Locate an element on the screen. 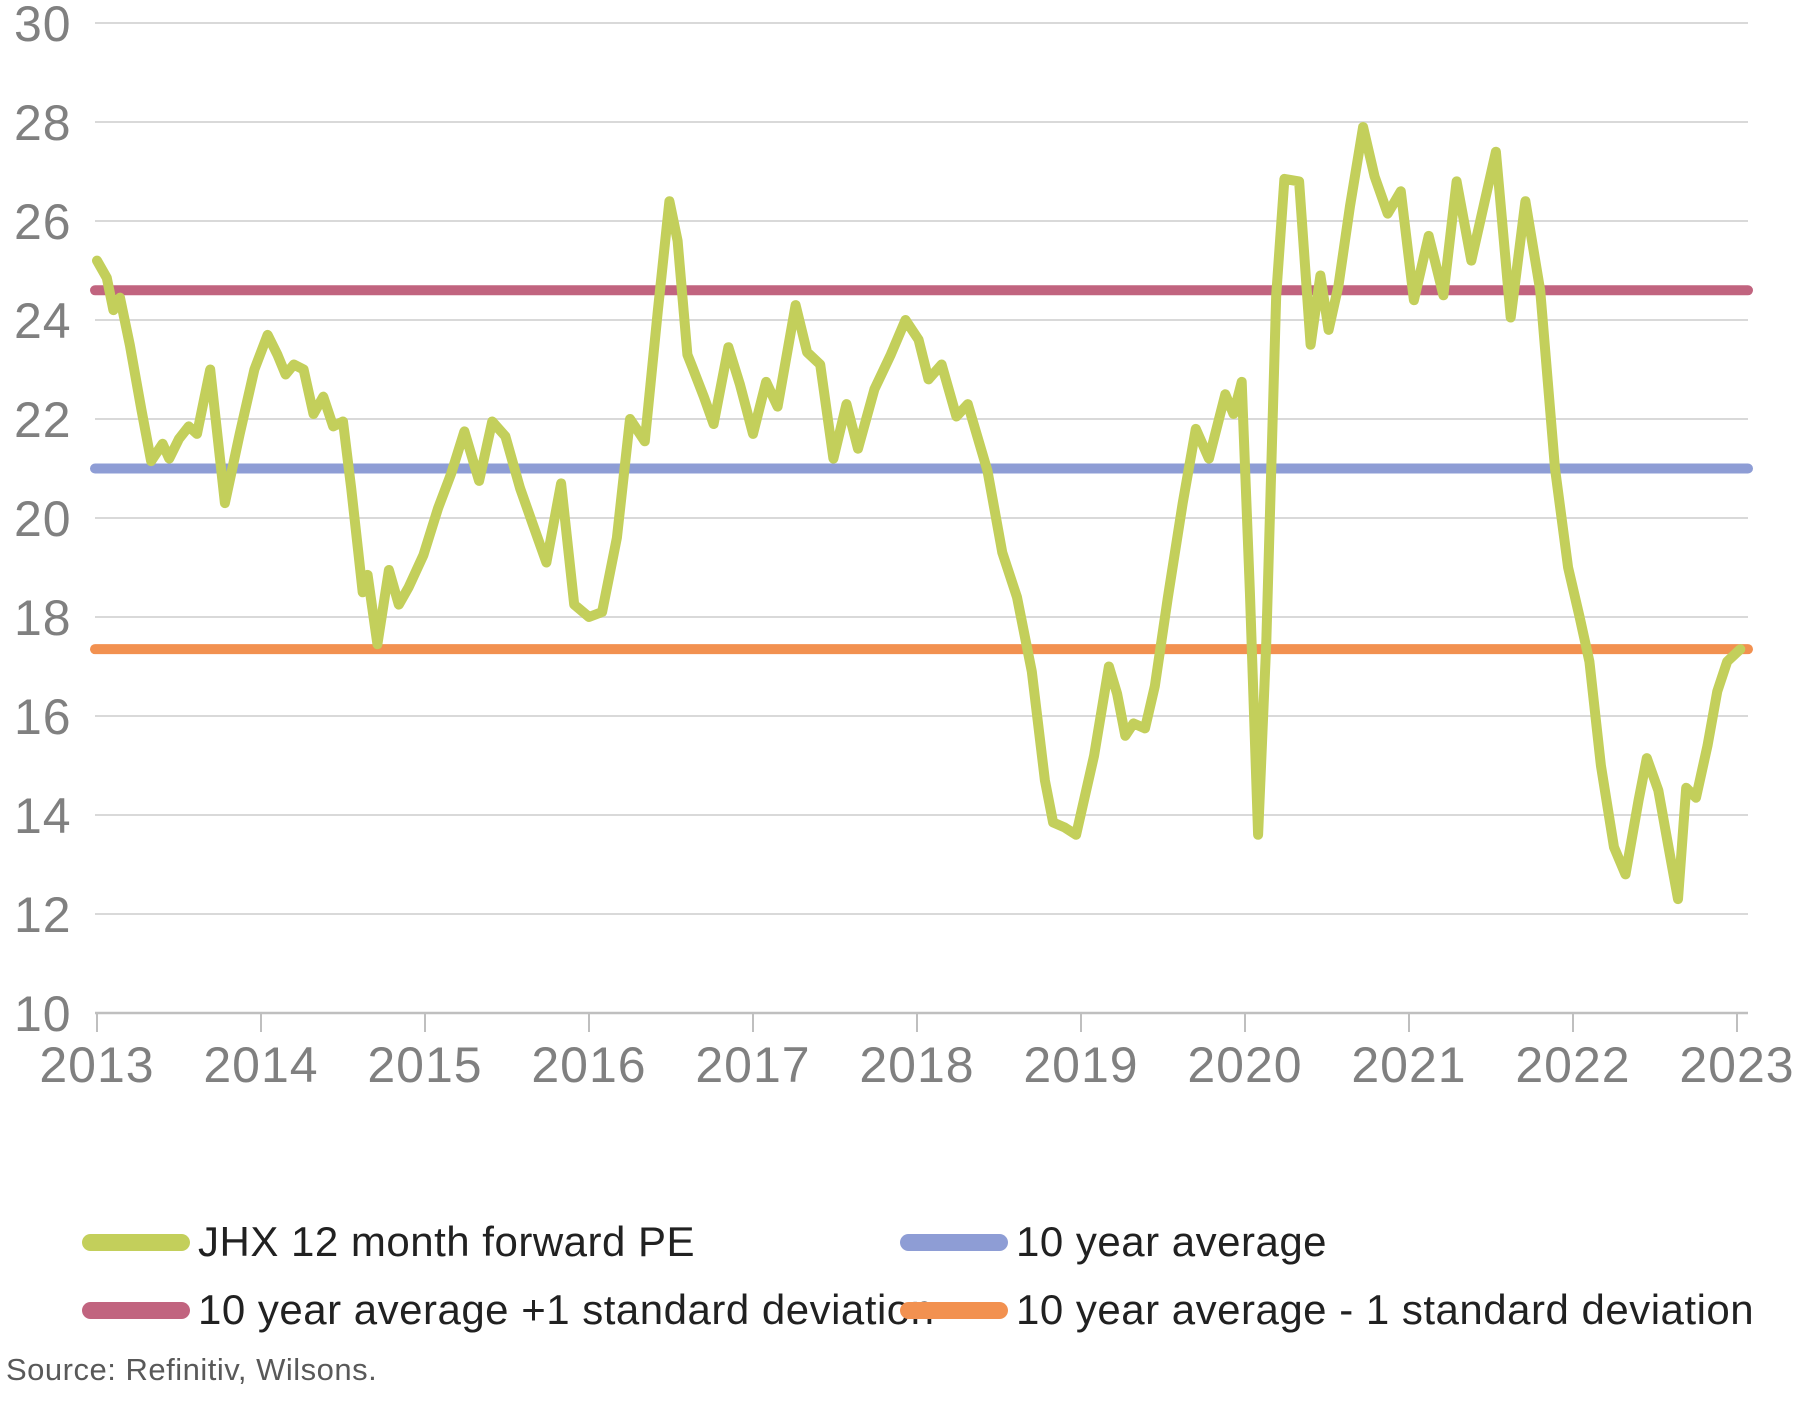  legend-item-minus1sd: 10 year average - 1 standard deviation is located at coordinates (1327, 1309).